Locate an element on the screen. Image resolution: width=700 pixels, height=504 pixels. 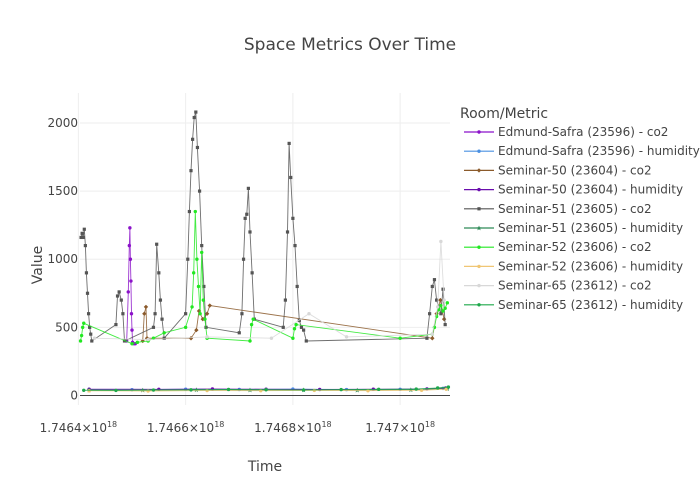
legend-label: Seminar-50 (23604) - humidity is located at coordinates (590, 190).